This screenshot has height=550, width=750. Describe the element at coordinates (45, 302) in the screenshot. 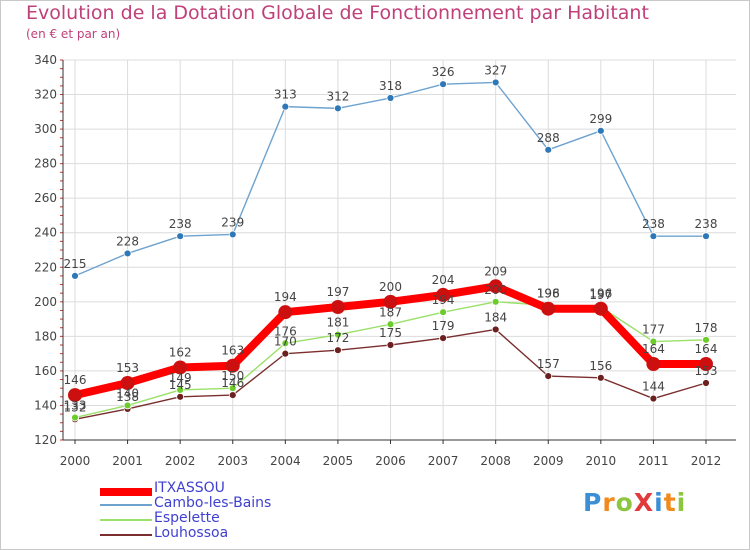

I see `y-tick-label: 200` at that location.